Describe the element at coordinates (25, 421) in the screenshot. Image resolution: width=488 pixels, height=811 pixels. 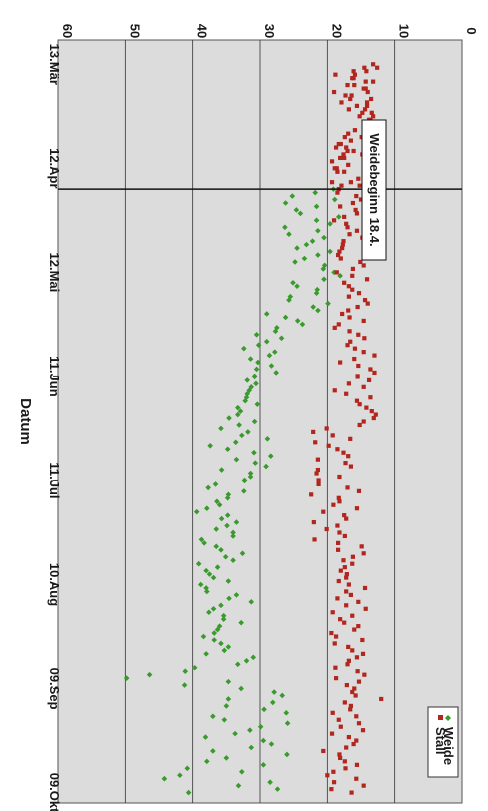
I see `x-axis-label: Datum` at that location.